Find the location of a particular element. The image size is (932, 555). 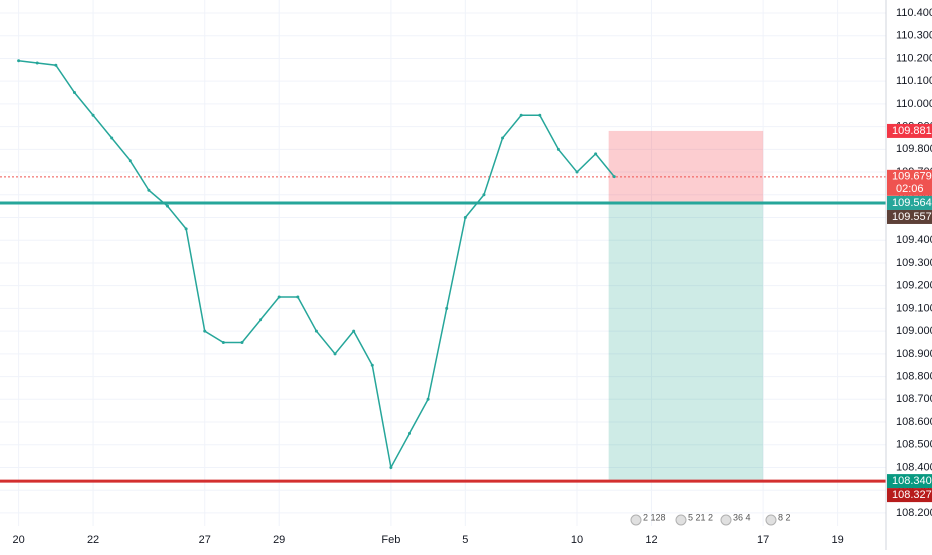

y-tick-label: 110.000 is located at coordinates (914, 104).